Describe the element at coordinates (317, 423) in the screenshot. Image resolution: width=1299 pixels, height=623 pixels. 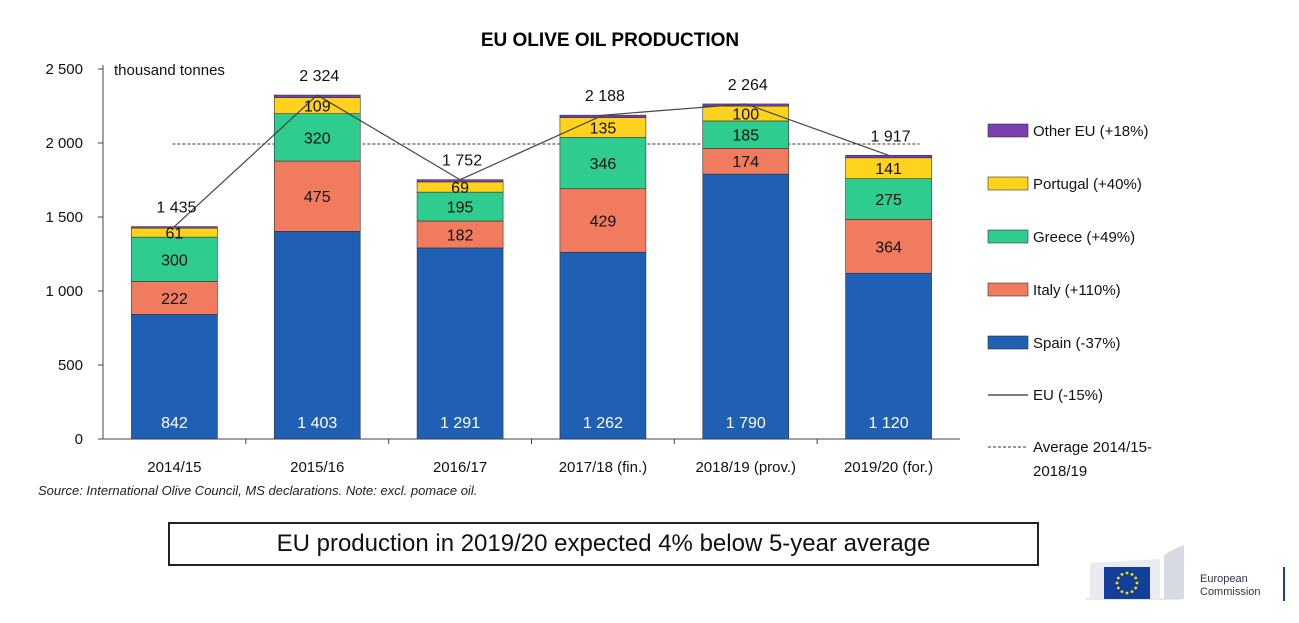
I see `data-label: 1 403` at that location.